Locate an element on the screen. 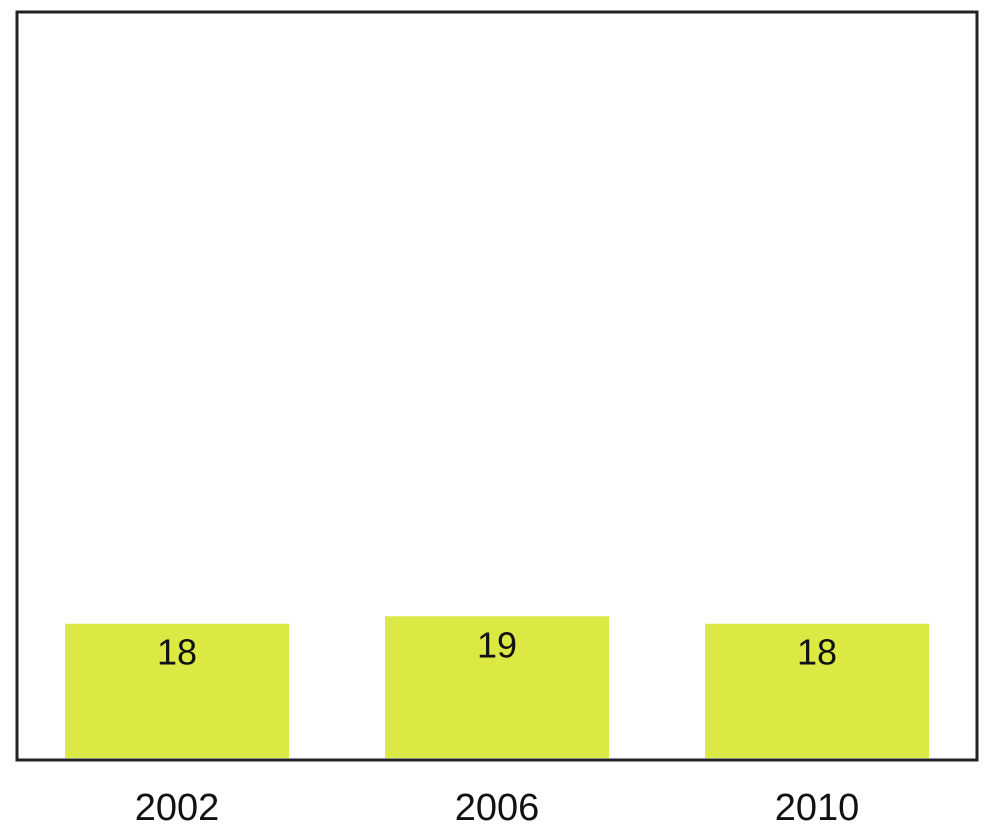 The image size is (999, 829). bar-value-label-2002: 18 is located at coordinates (177, 652).